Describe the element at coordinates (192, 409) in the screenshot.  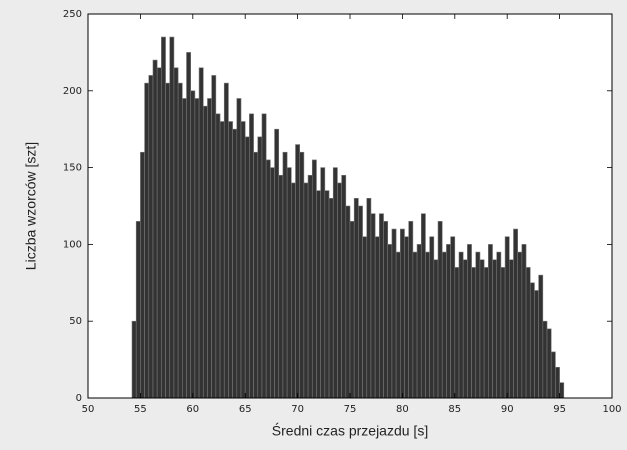
I see `x-tick-label: 60` at that location.